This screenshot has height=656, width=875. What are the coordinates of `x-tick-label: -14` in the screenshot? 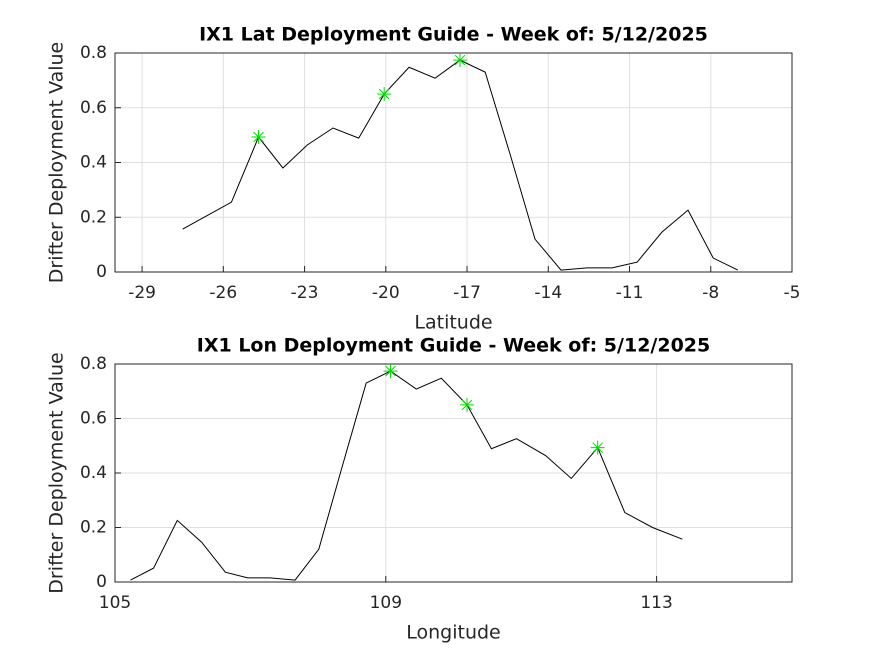 It's located at (548, 293).